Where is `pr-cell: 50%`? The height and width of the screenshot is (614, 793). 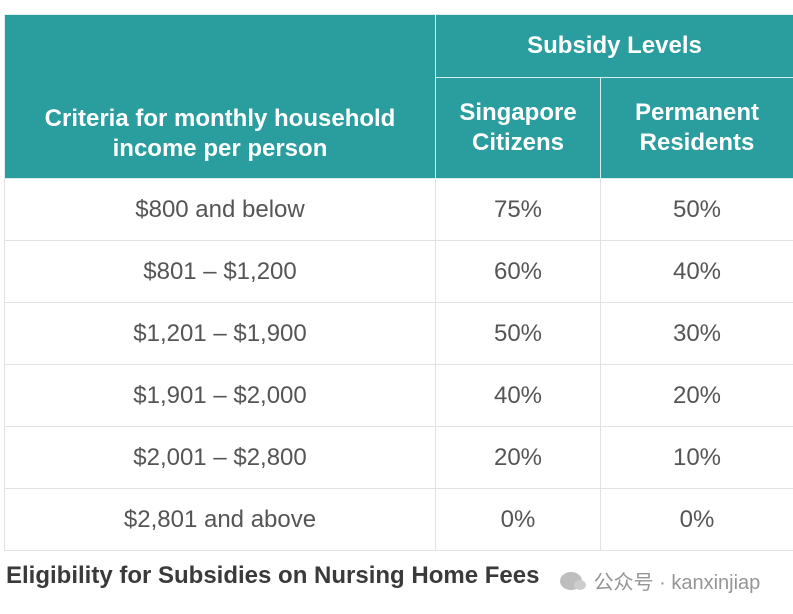
pr-cell: 50% is located at coordinates (696, 209).